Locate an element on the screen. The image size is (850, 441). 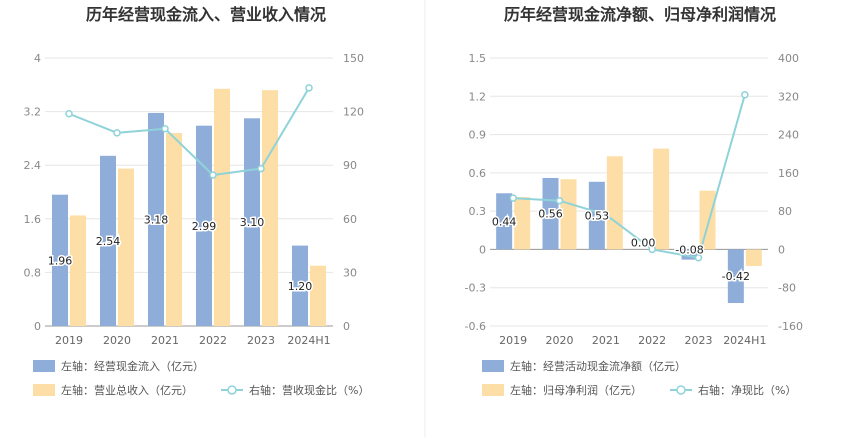
left-axis-tick: 2.4 is located at coordinates (33, 165).